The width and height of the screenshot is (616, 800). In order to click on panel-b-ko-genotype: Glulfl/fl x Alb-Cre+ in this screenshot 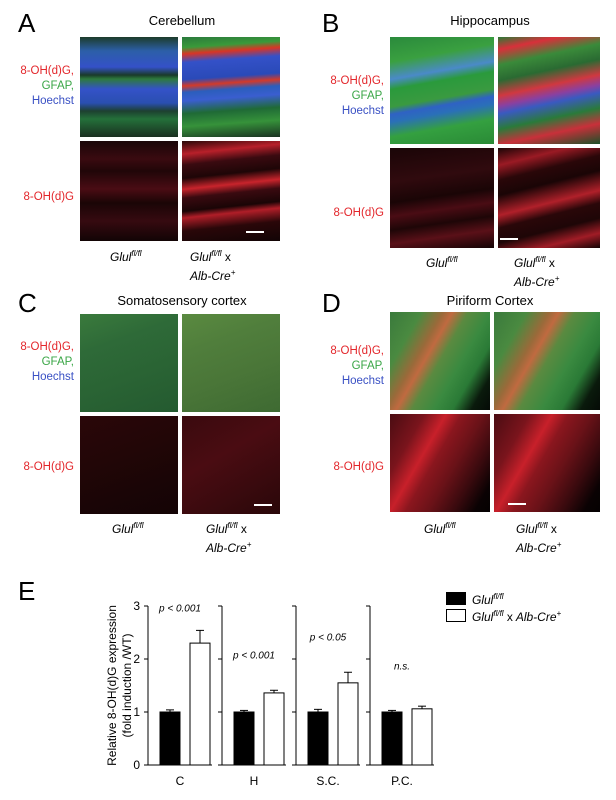, I will do `click(536, 271)`.